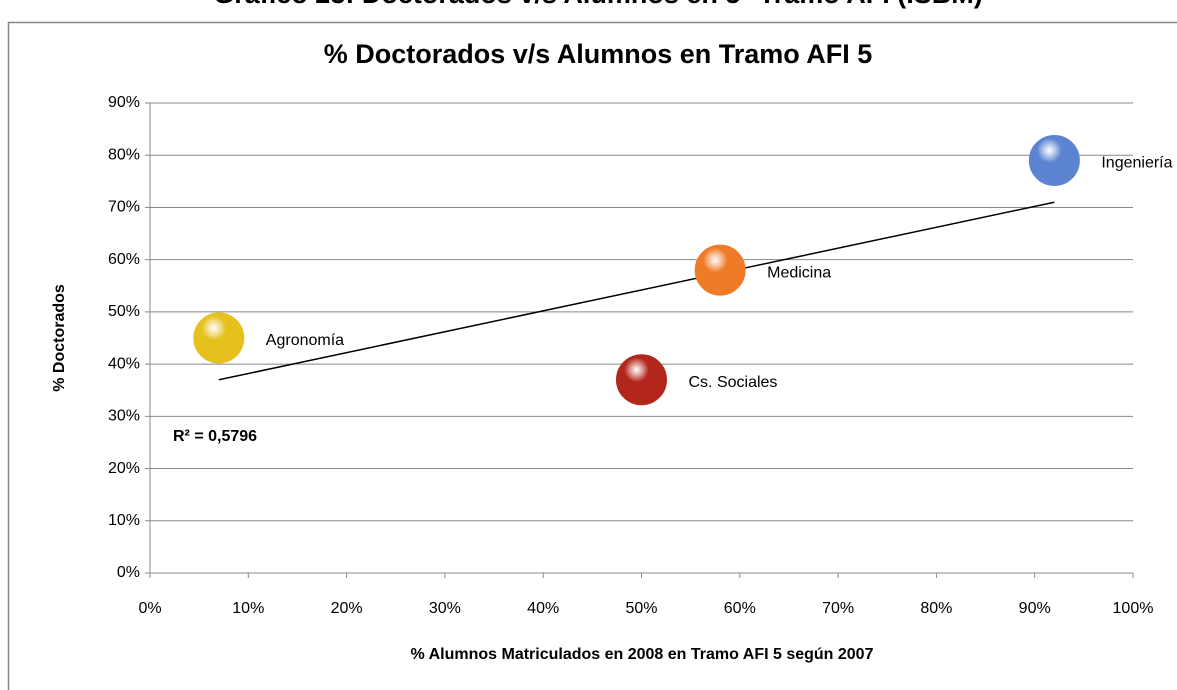  Describe the element at coordinates (124, 102) in the screenshot. I see `y-tick-label: 90%` at that location.